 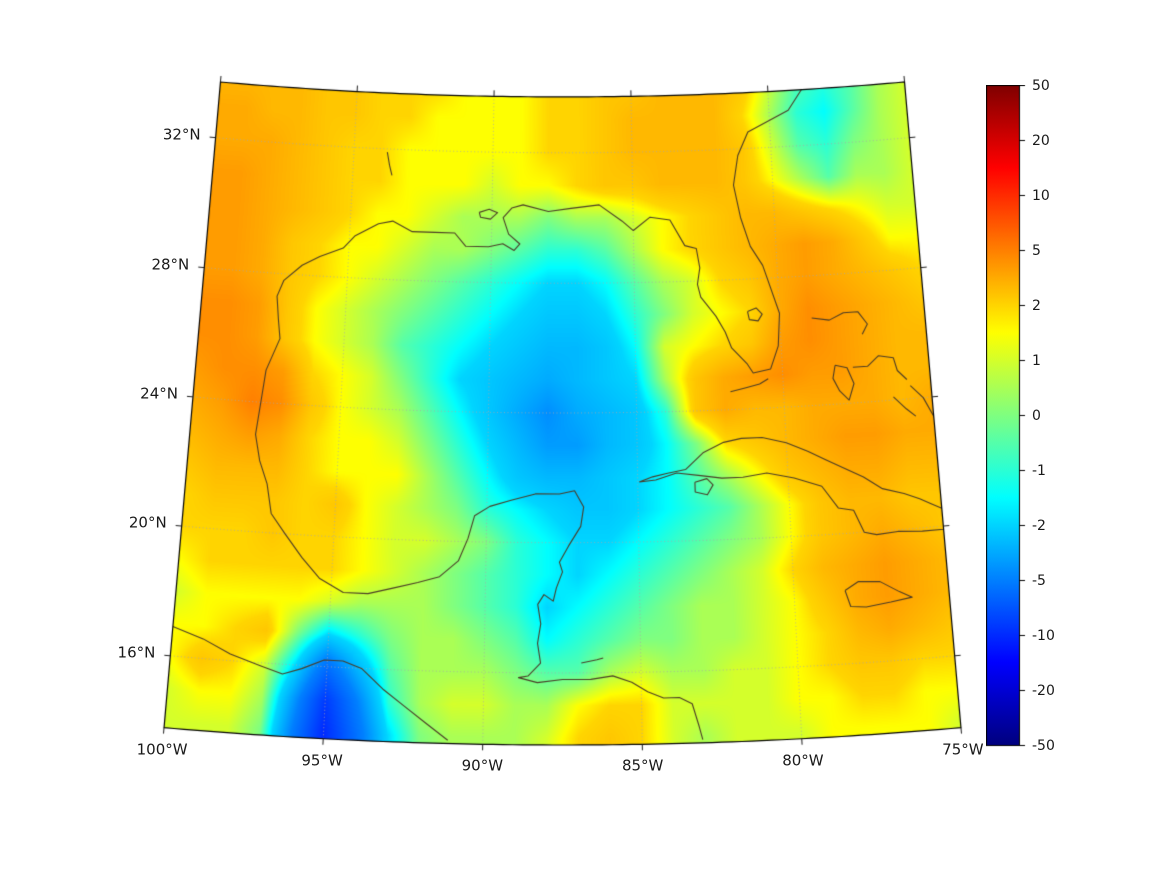 What do you see at coordinates (162, 749) in the screenshot?
I see `x-tick-label: 100°W` at bounding box center [162, 749].